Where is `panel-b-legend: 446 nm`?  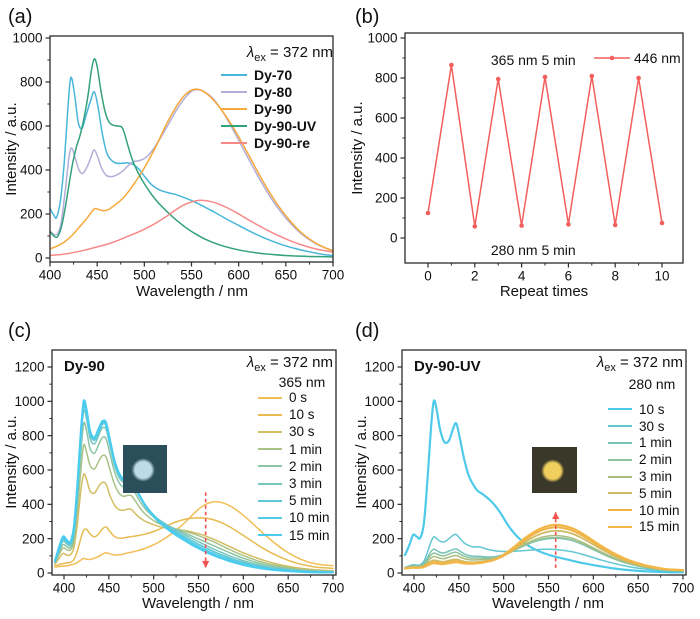 panel-b-legend: 446 nm is located at coordinates (637, 58).